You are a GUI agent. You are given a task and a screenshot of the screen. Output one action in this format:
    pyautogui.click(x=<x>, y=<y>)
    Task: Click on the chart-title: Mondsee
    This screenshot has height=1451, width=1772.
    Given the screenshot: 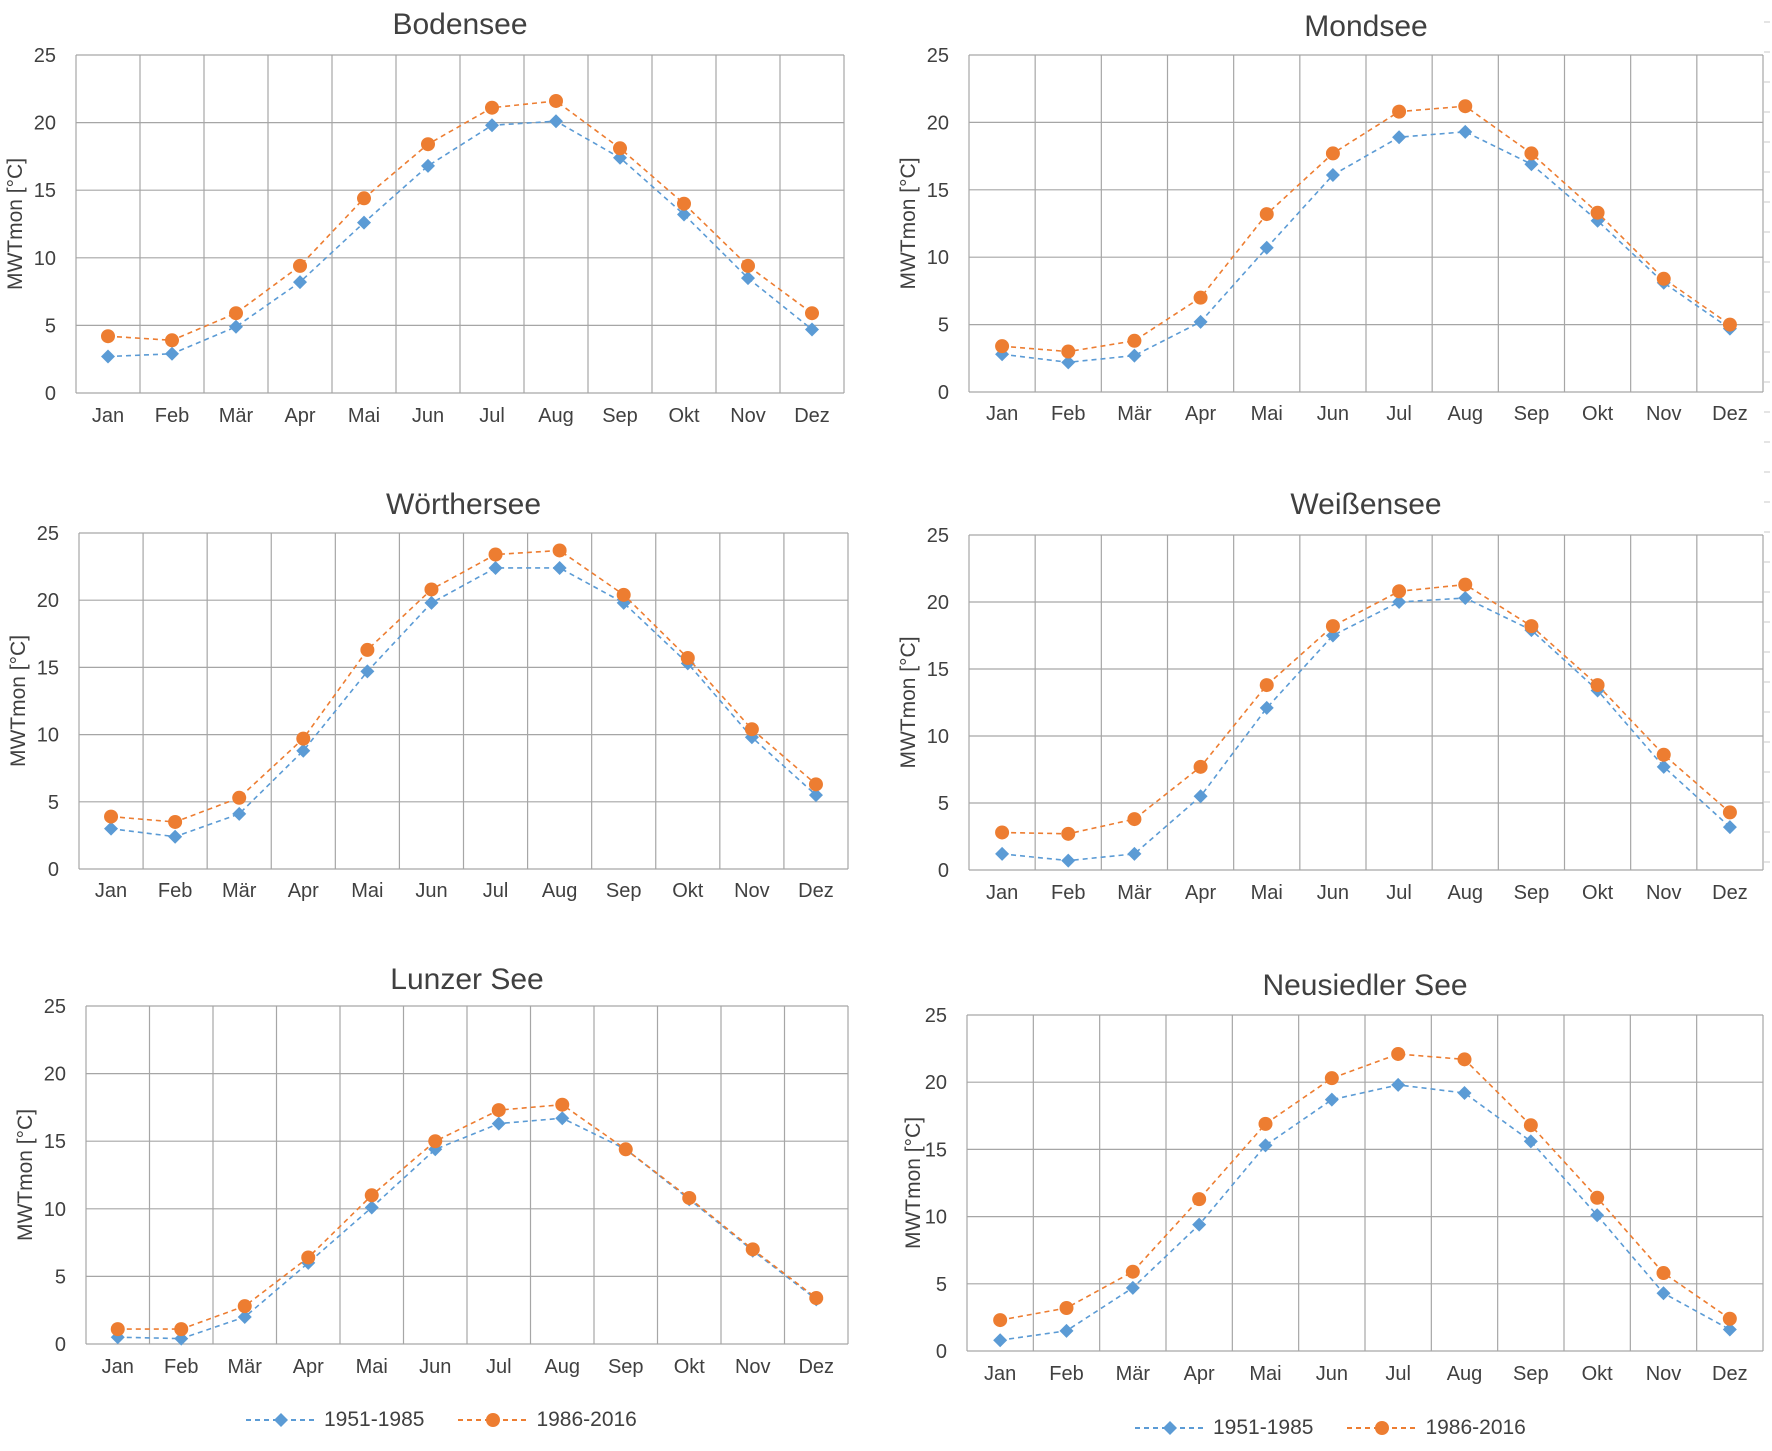 What is the action you would take?
    pyautogui.click(x=1365, y=26)
    